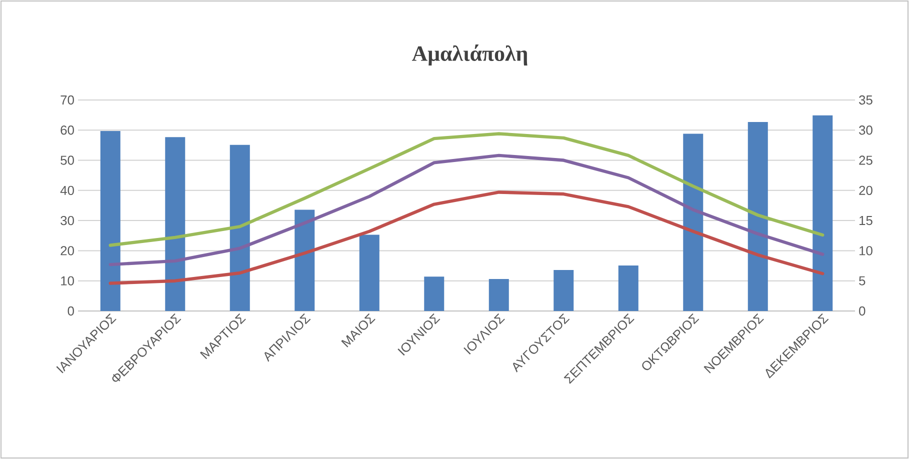  What do you see at coordinates (865, 190) in the screenshot?
I see `y2-tick-label: 20` at bounding box center [865, 190].